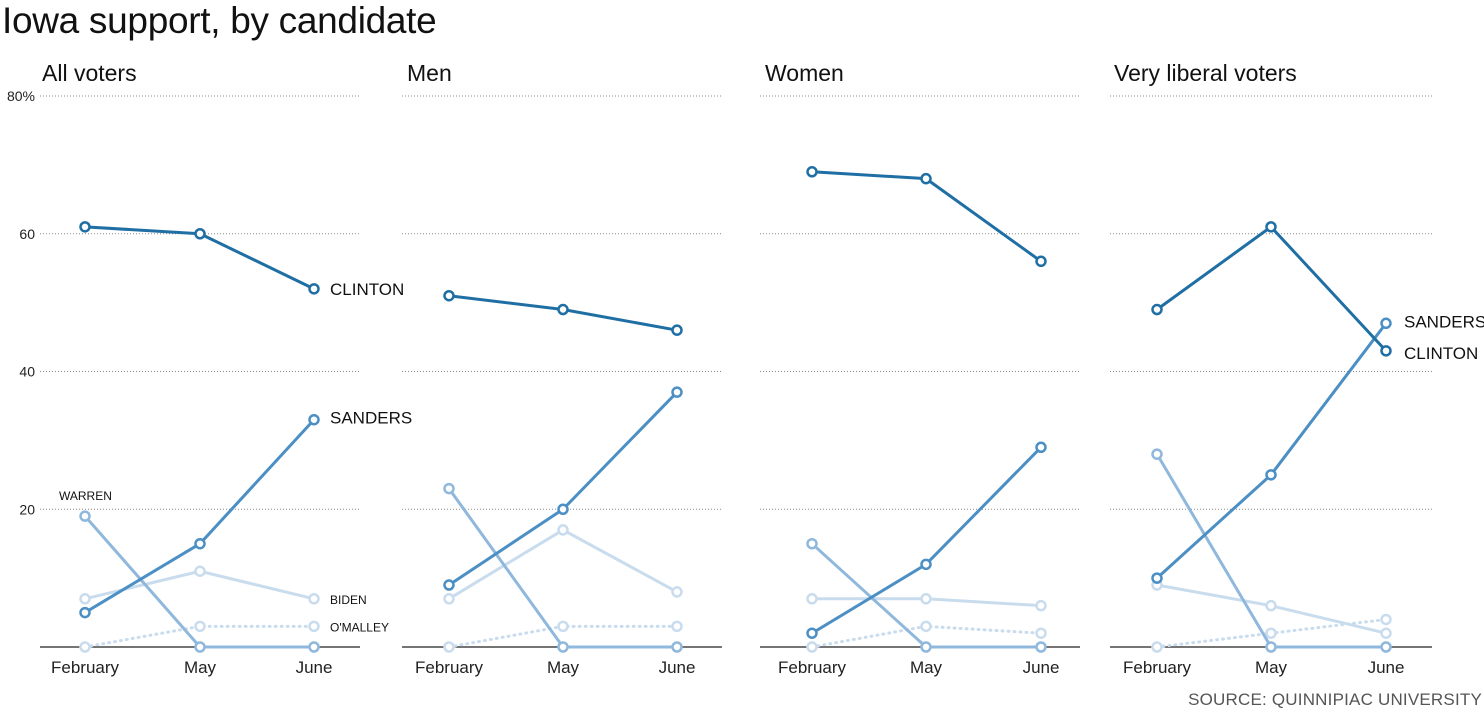  I want to click on panel-title: All voters, so click(89, 73).